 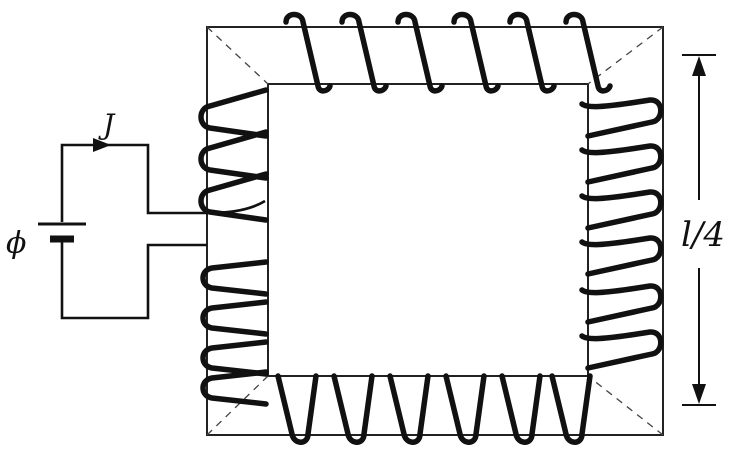 What do you see at coordinates (699, 66) in the screenshot?
I see `dimension-arrow-up-icon` at bounding box center [699, 66].